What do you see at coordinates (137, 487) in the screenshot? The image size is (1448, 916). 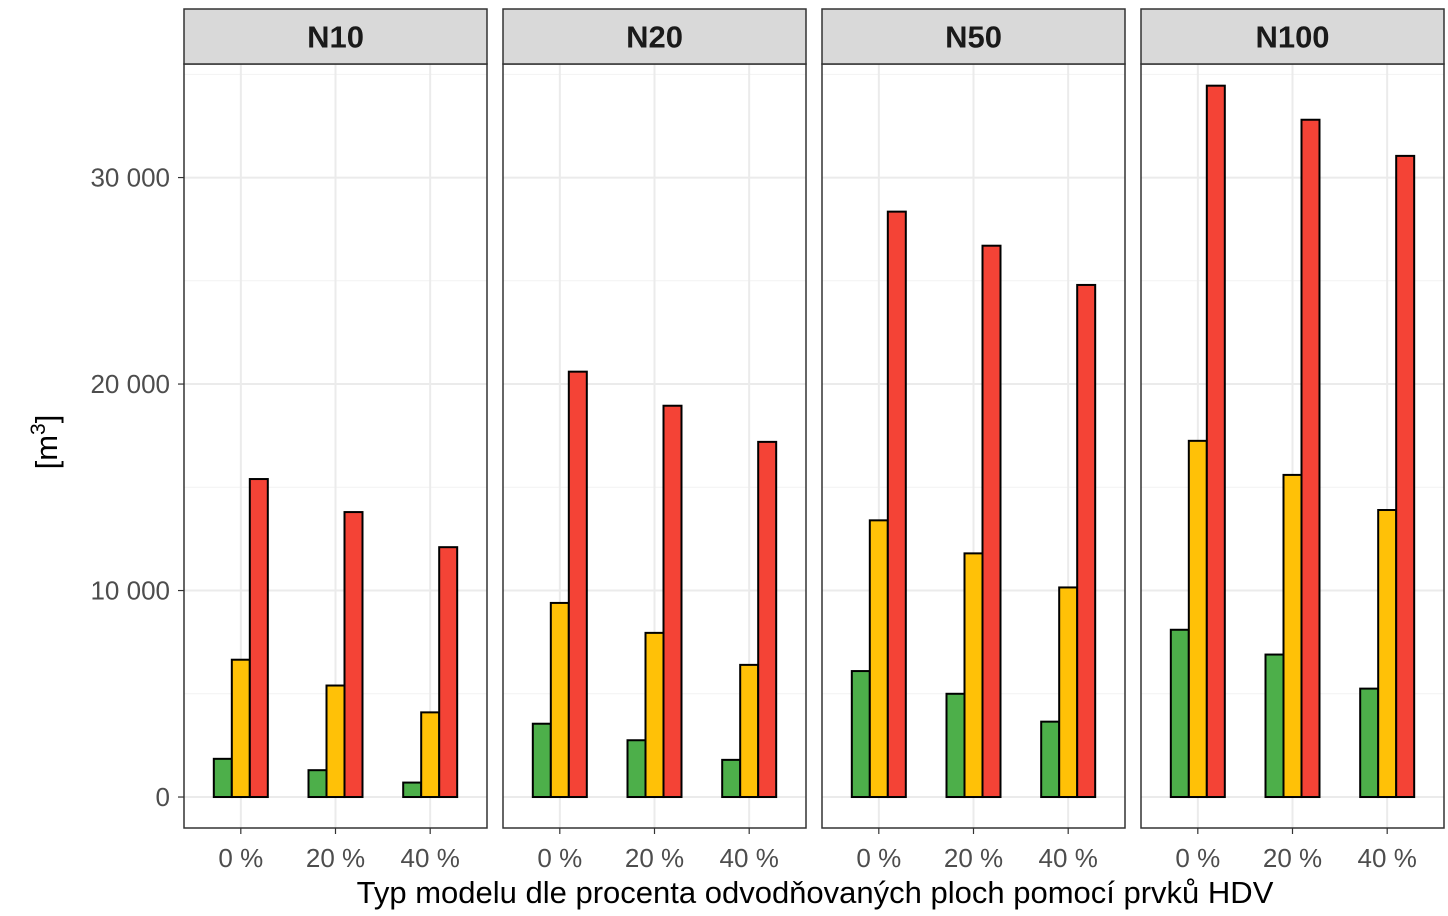 I see `y-axis: 0 10 000 20 000 30 000` at bounding box center [137, 487].